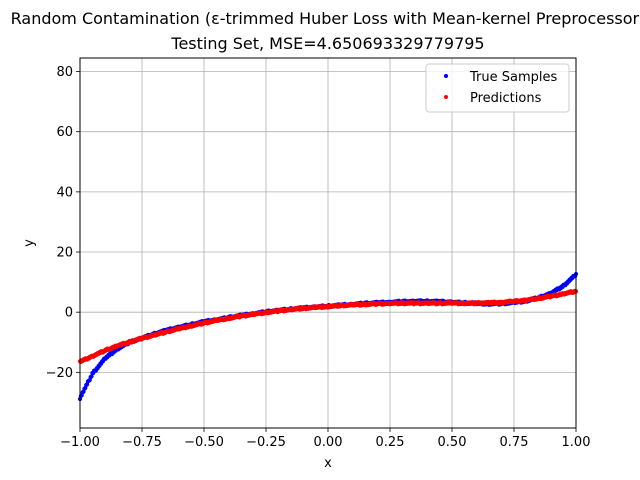 This screenshot has width=640, height=480. I want to click on legend-label-true-samples: True Samples, so click(513, 77).